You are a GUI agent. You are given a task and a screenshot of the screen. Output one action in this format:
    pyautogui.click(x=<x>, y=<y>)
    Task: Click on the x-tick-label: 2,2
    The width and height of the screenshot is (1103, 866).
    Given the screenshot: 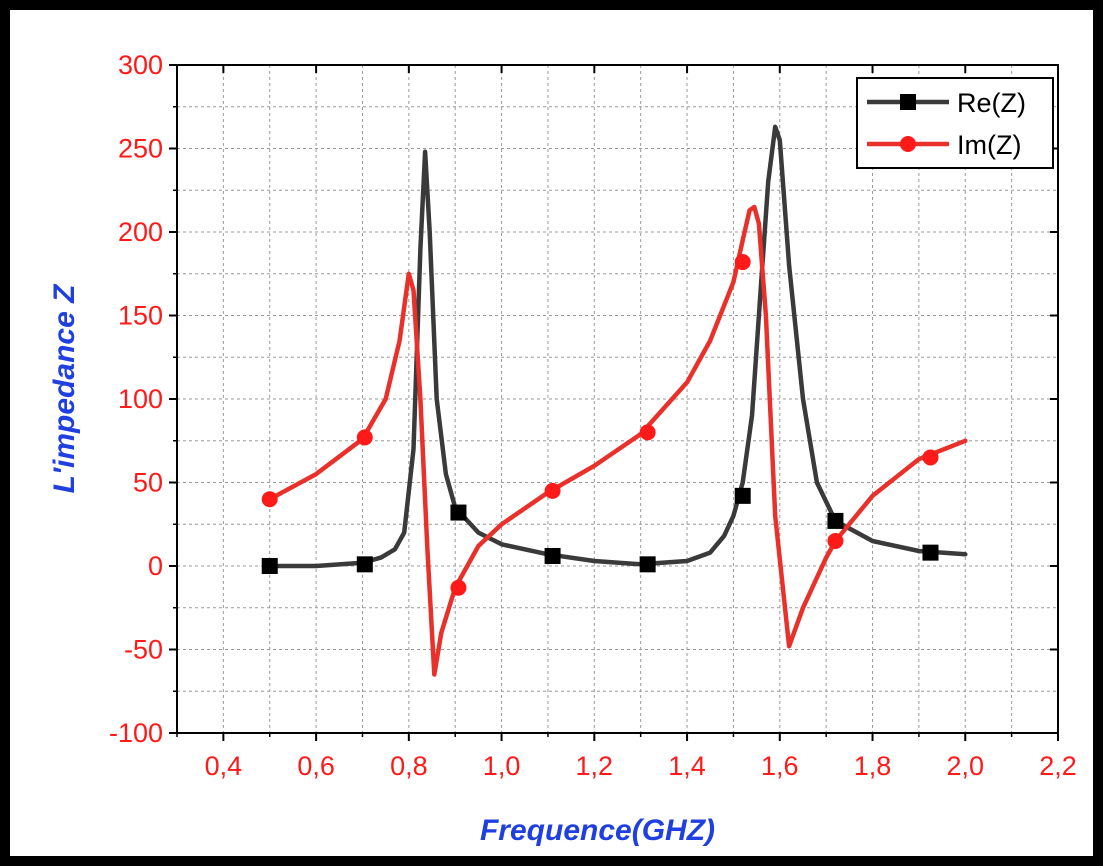 What is the action you would take?
    pyautogui.click(x=1058, y=766)
    